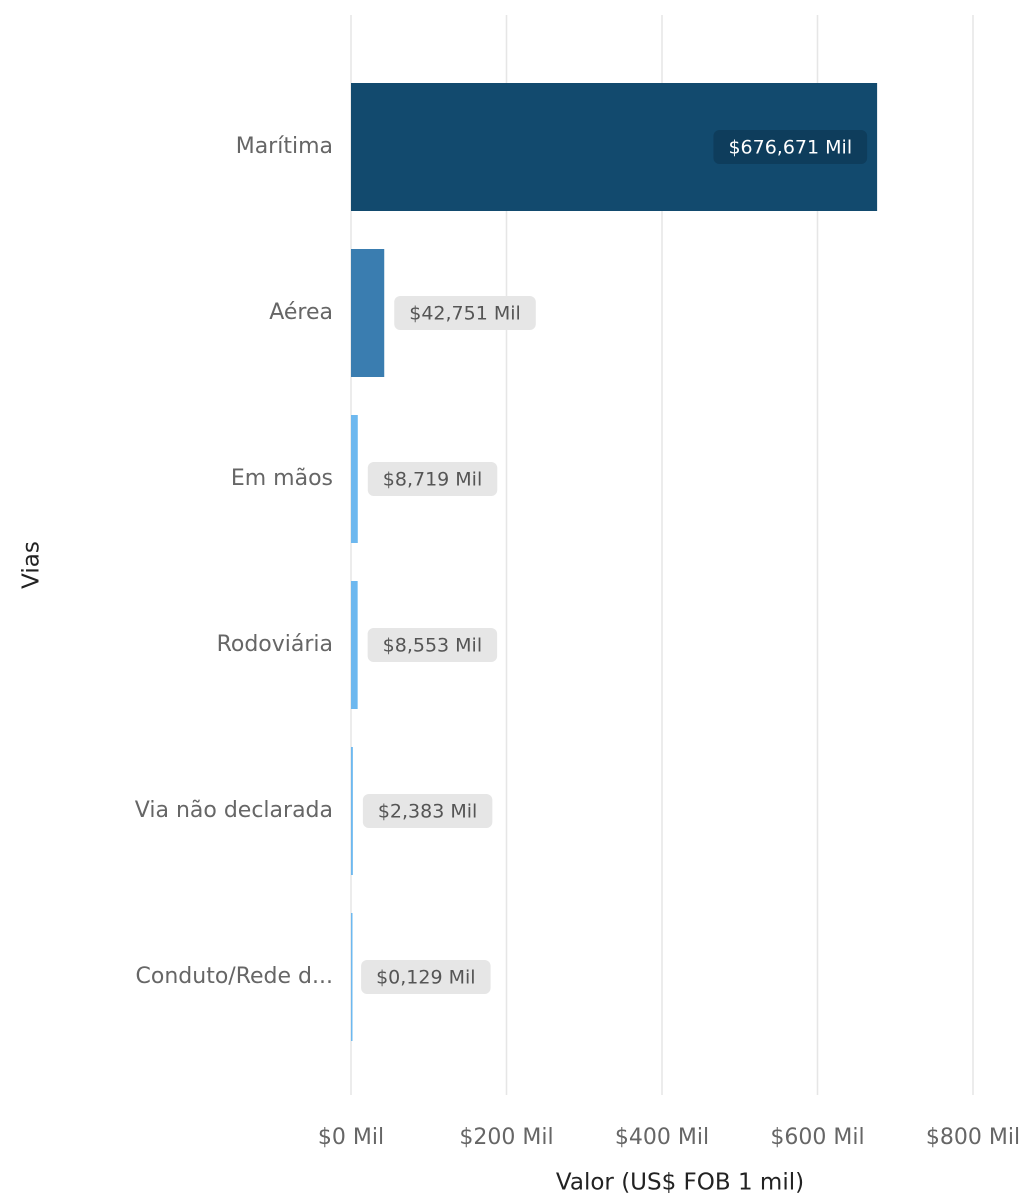 Image resolution: width=1032 pixels, height=1203 pixels. I want to click on data-label-text: $0,129 Mil, so click(425, 978).